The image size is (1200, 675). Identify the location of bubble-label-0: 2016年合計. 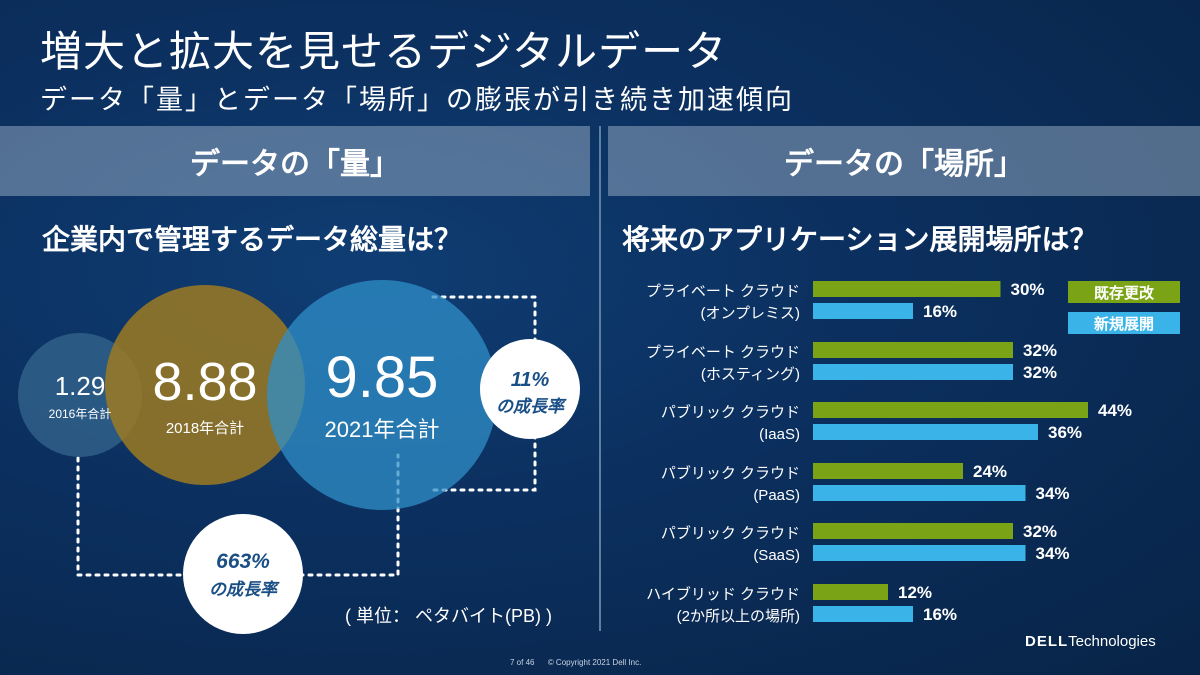
(80, 413).